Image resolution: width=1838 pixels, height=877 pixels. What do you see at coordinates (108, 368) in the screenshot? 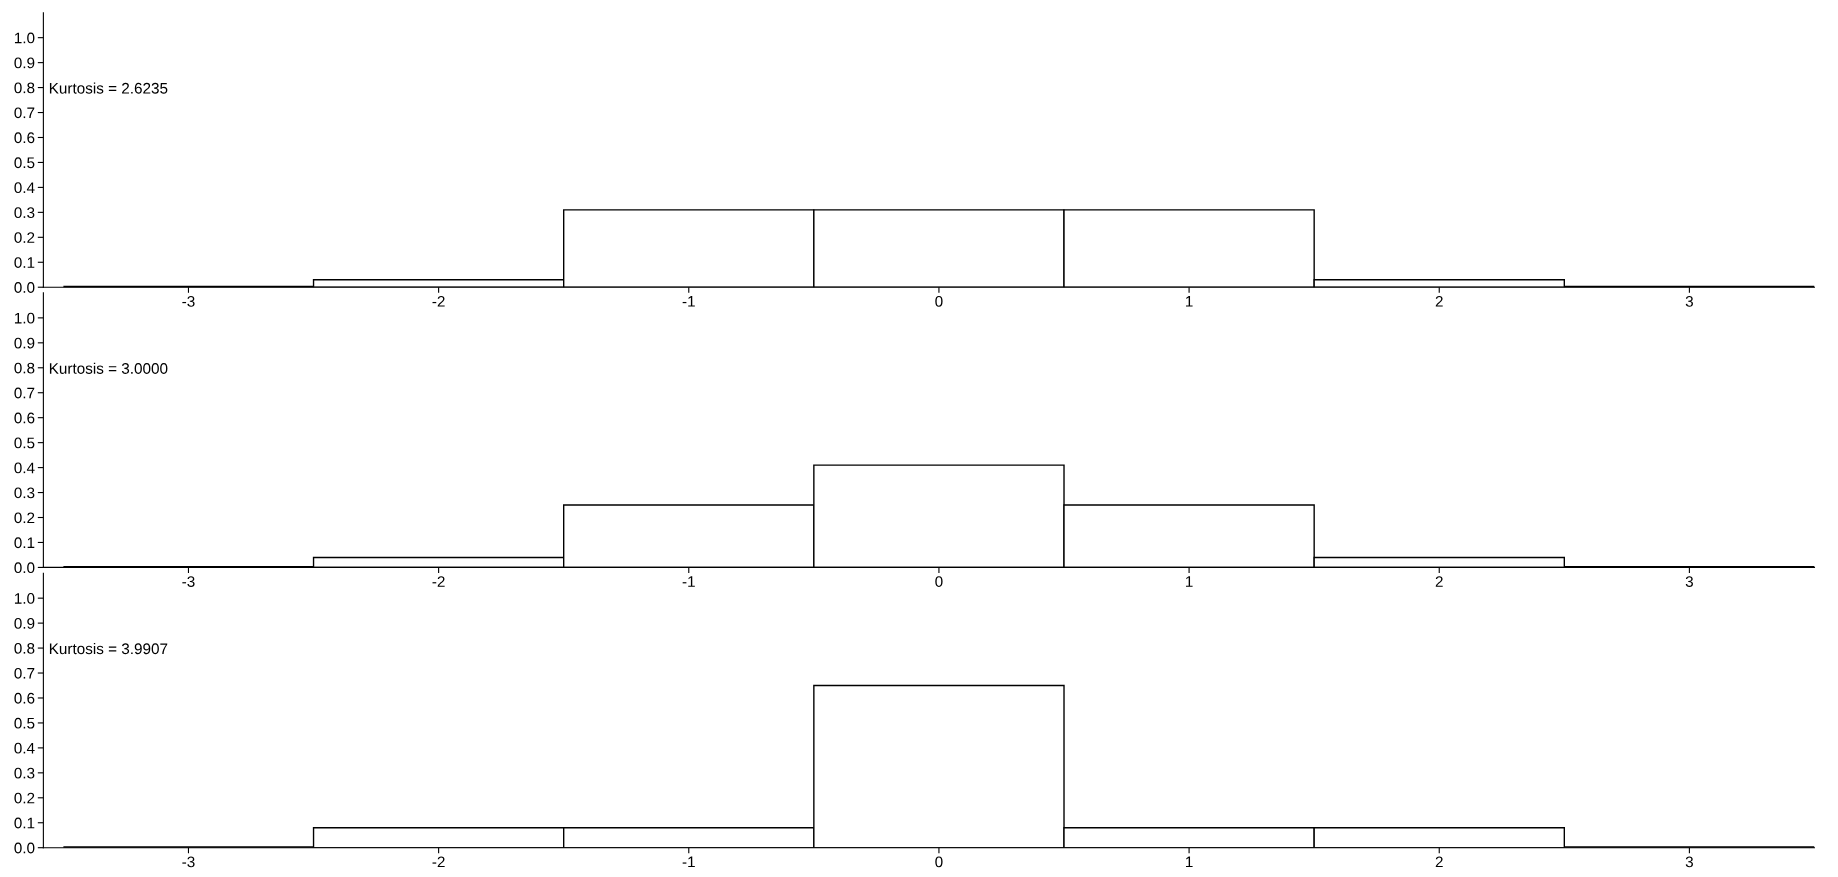
I see `annotation: Kurtosis = 3.0000` at bounding box center [108, 368].